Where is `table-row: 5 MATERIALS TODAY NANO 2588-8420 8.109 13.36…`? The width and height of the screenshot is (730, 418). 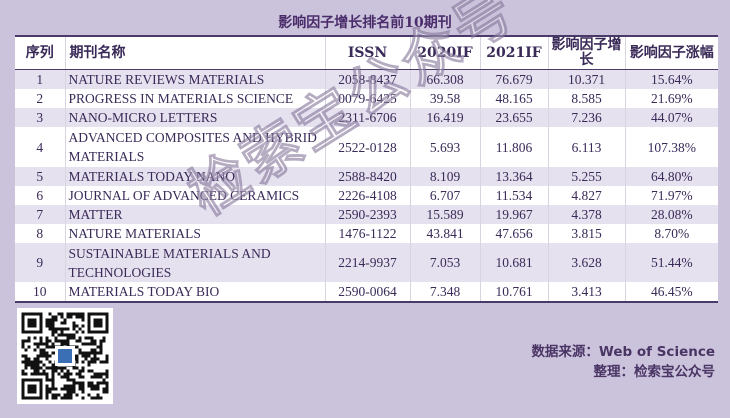 table-row: 5 MATERIALS TODAY NANO 2588-8420 8.109 13.36… is located at coordinates (366, 176).